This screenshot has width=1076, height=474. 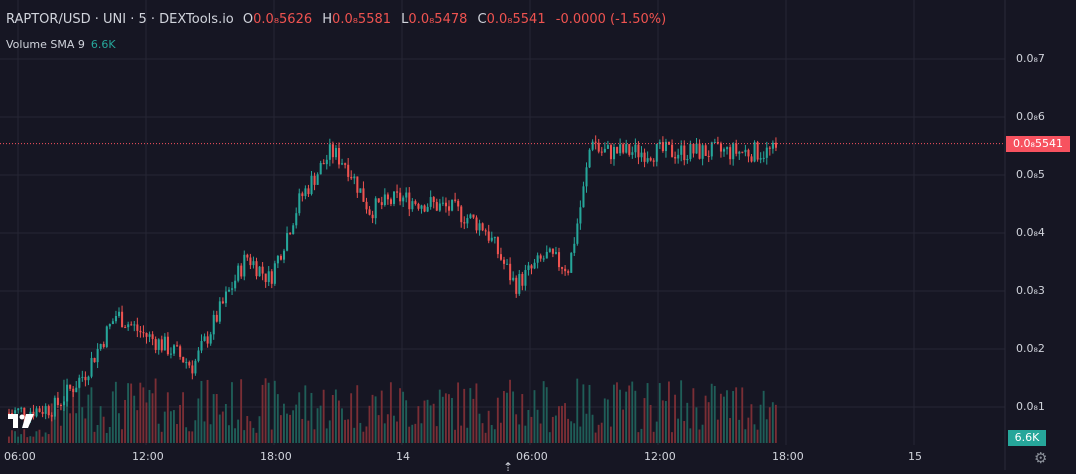 I want to click on y-tick-label: 0.0₈1, so click(x=1030, y=406).